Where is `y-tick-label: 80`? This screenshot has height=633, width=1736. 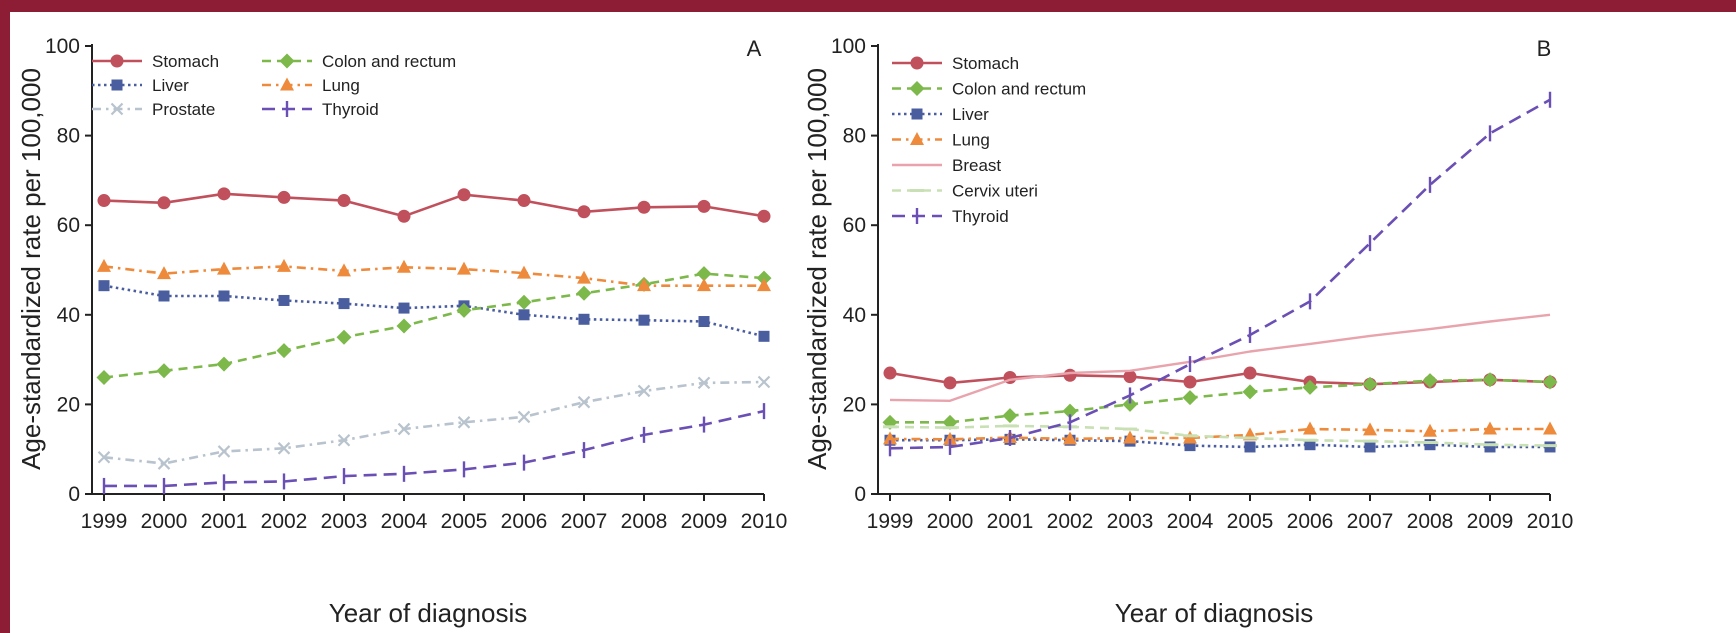
y-tick-label: 80 is located at coordinates (854, 136).